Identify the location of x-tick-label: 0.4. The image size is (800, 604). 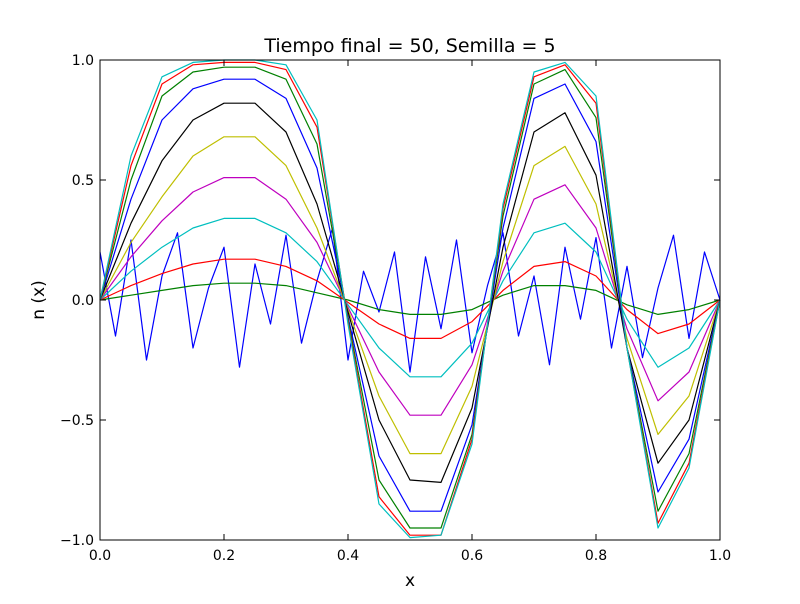
(348, 556).